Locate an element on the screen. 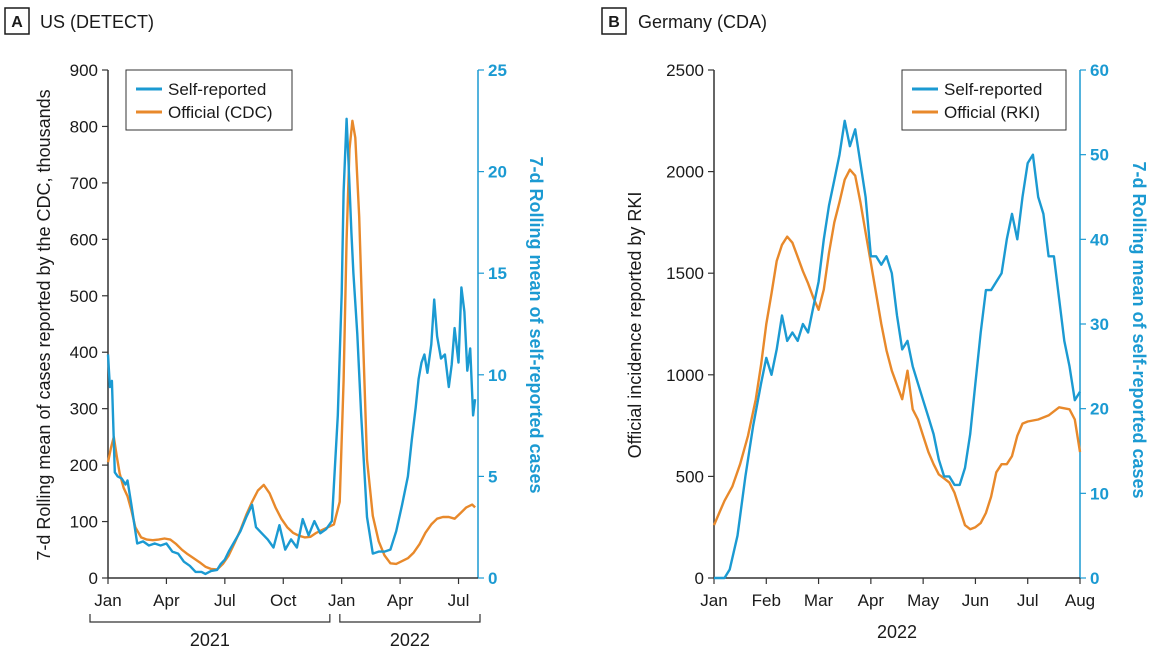 This screenshot has height=655, width=1157. panel-a-header: A US (DETECT) is located at coordinates (79, 21).